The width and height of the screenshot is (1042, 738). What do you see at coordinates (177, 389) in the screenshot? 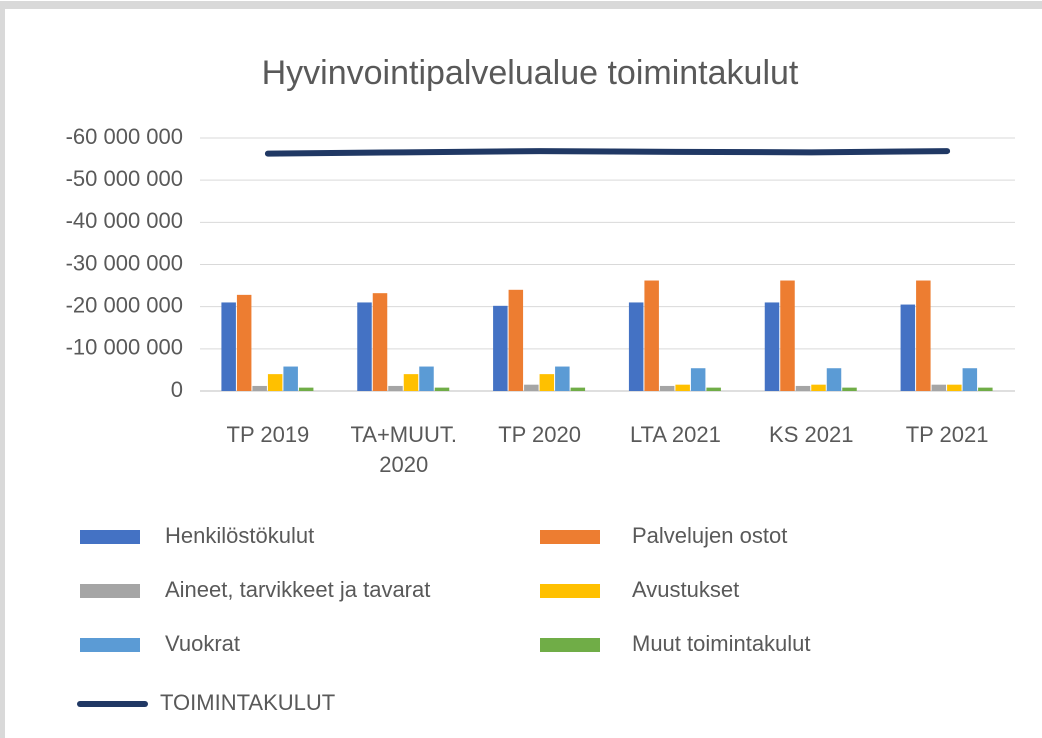
I see `y-tick-label: 0` at bounding box center [177, 389].